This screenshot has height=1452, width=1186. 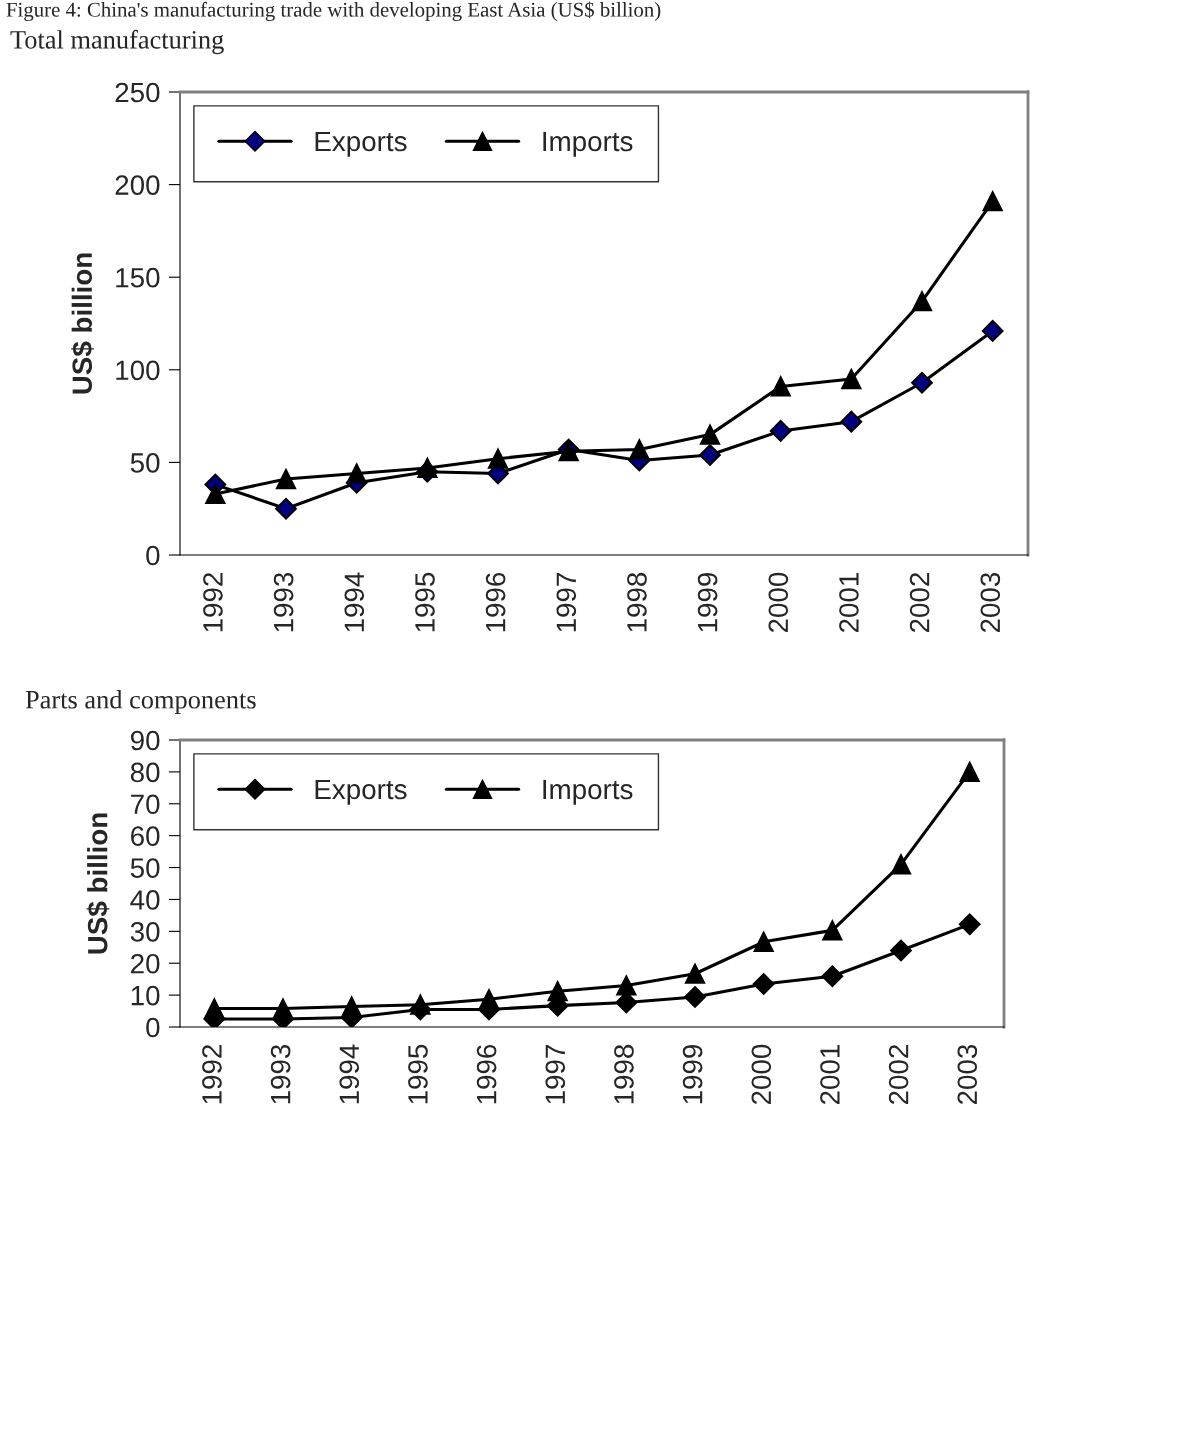 I want to click on y-tick-label: 90, so click(x=145, y=740).